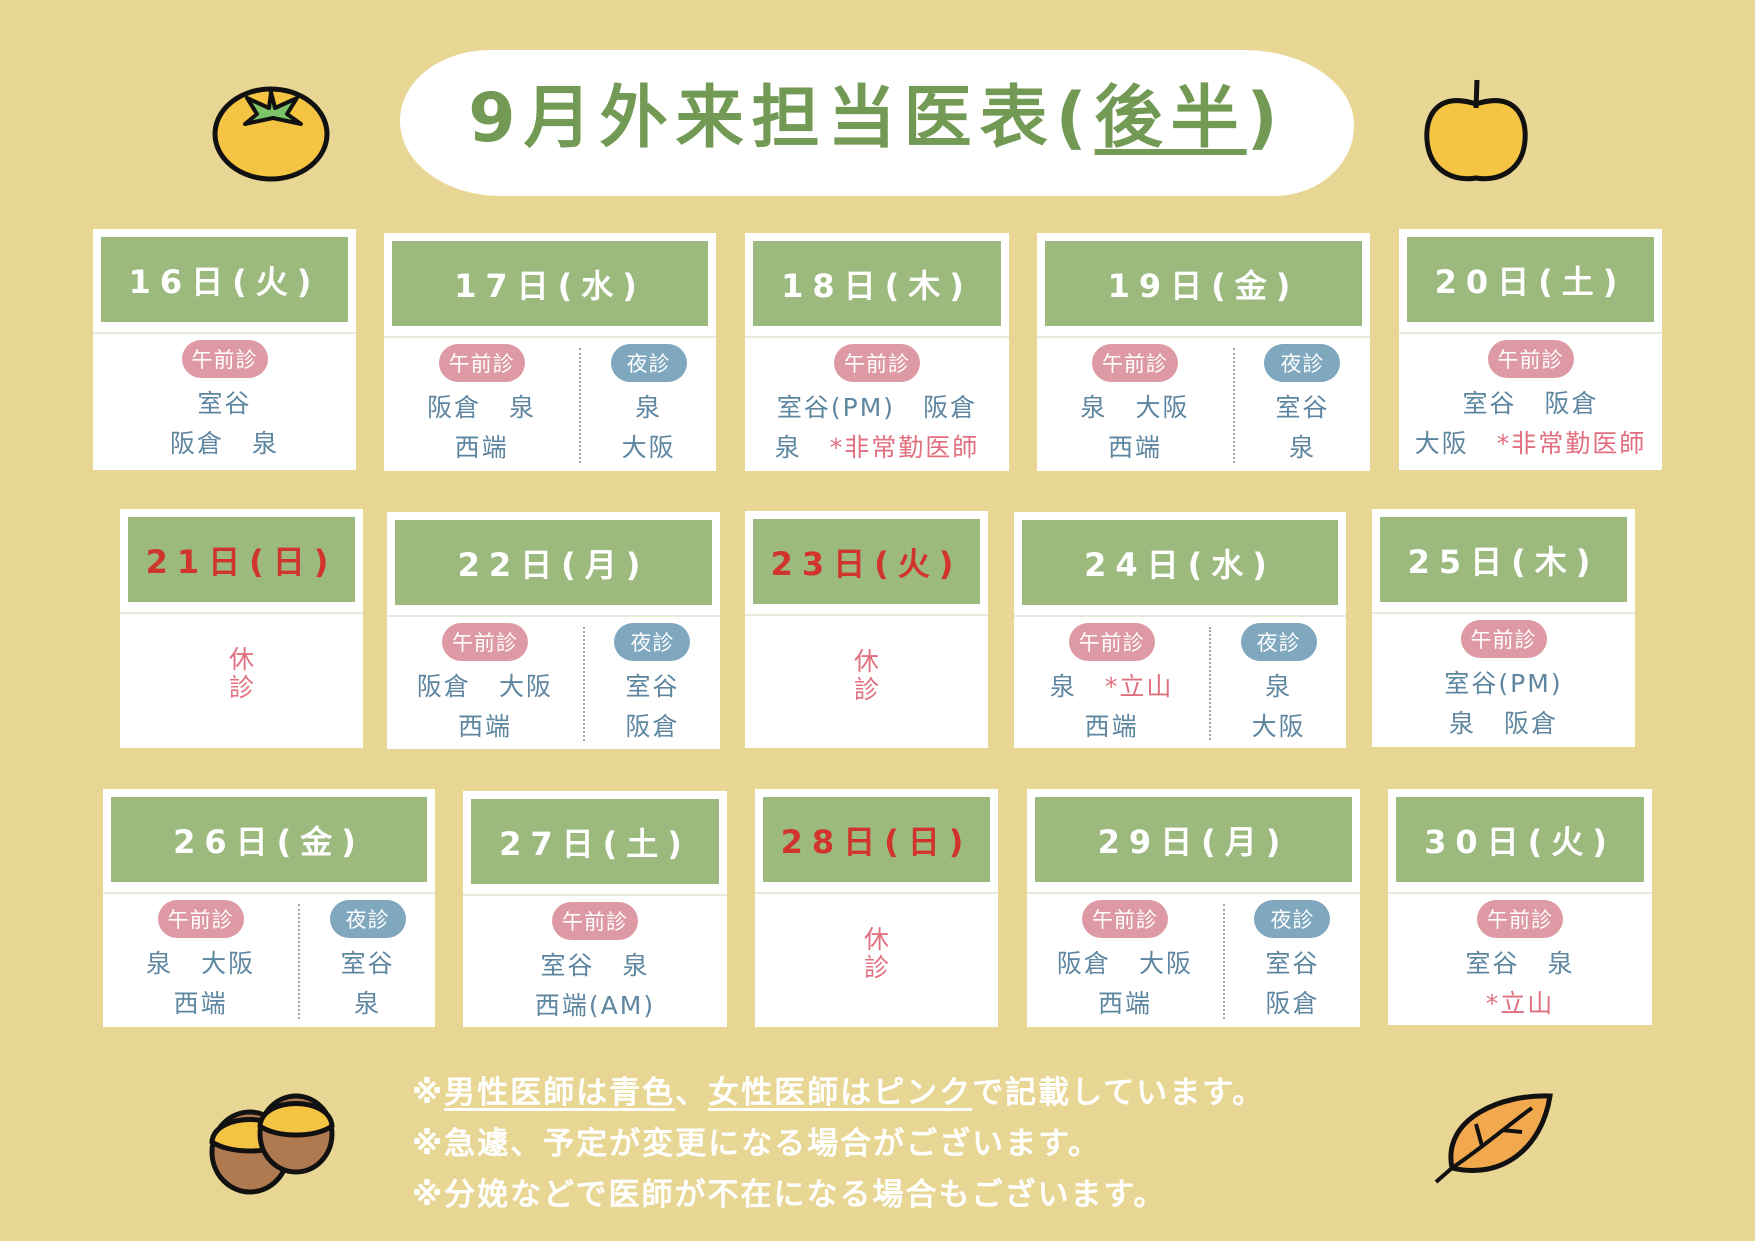 This screenshot has height=1241, width=1755. What do you see at coordinates (1292, 919) in the screenshot?
I see `night-badge: 夜診` at bounding box center [1292, 919].